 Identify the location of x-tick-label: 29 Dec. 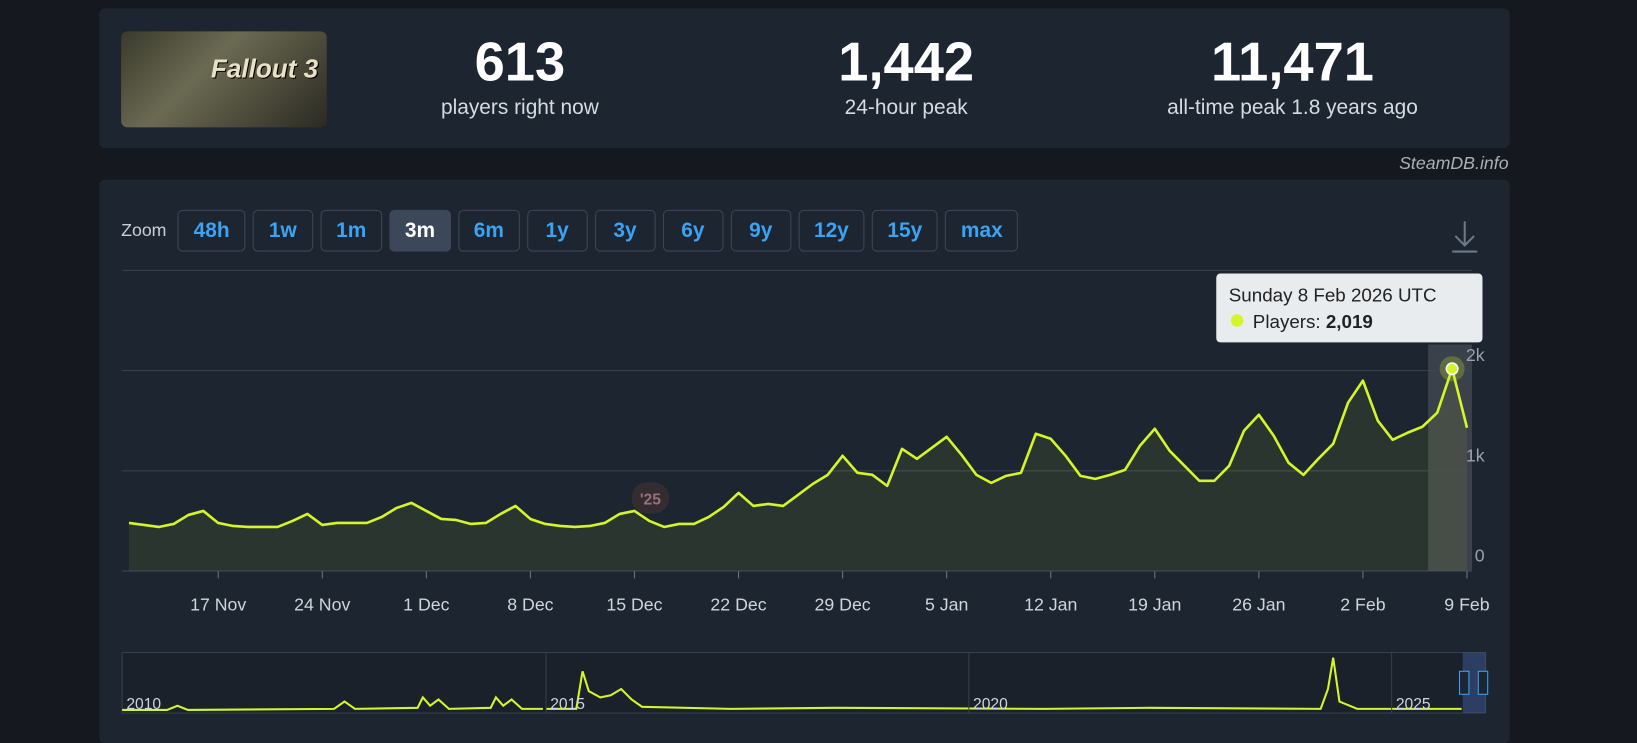
(842, 605).